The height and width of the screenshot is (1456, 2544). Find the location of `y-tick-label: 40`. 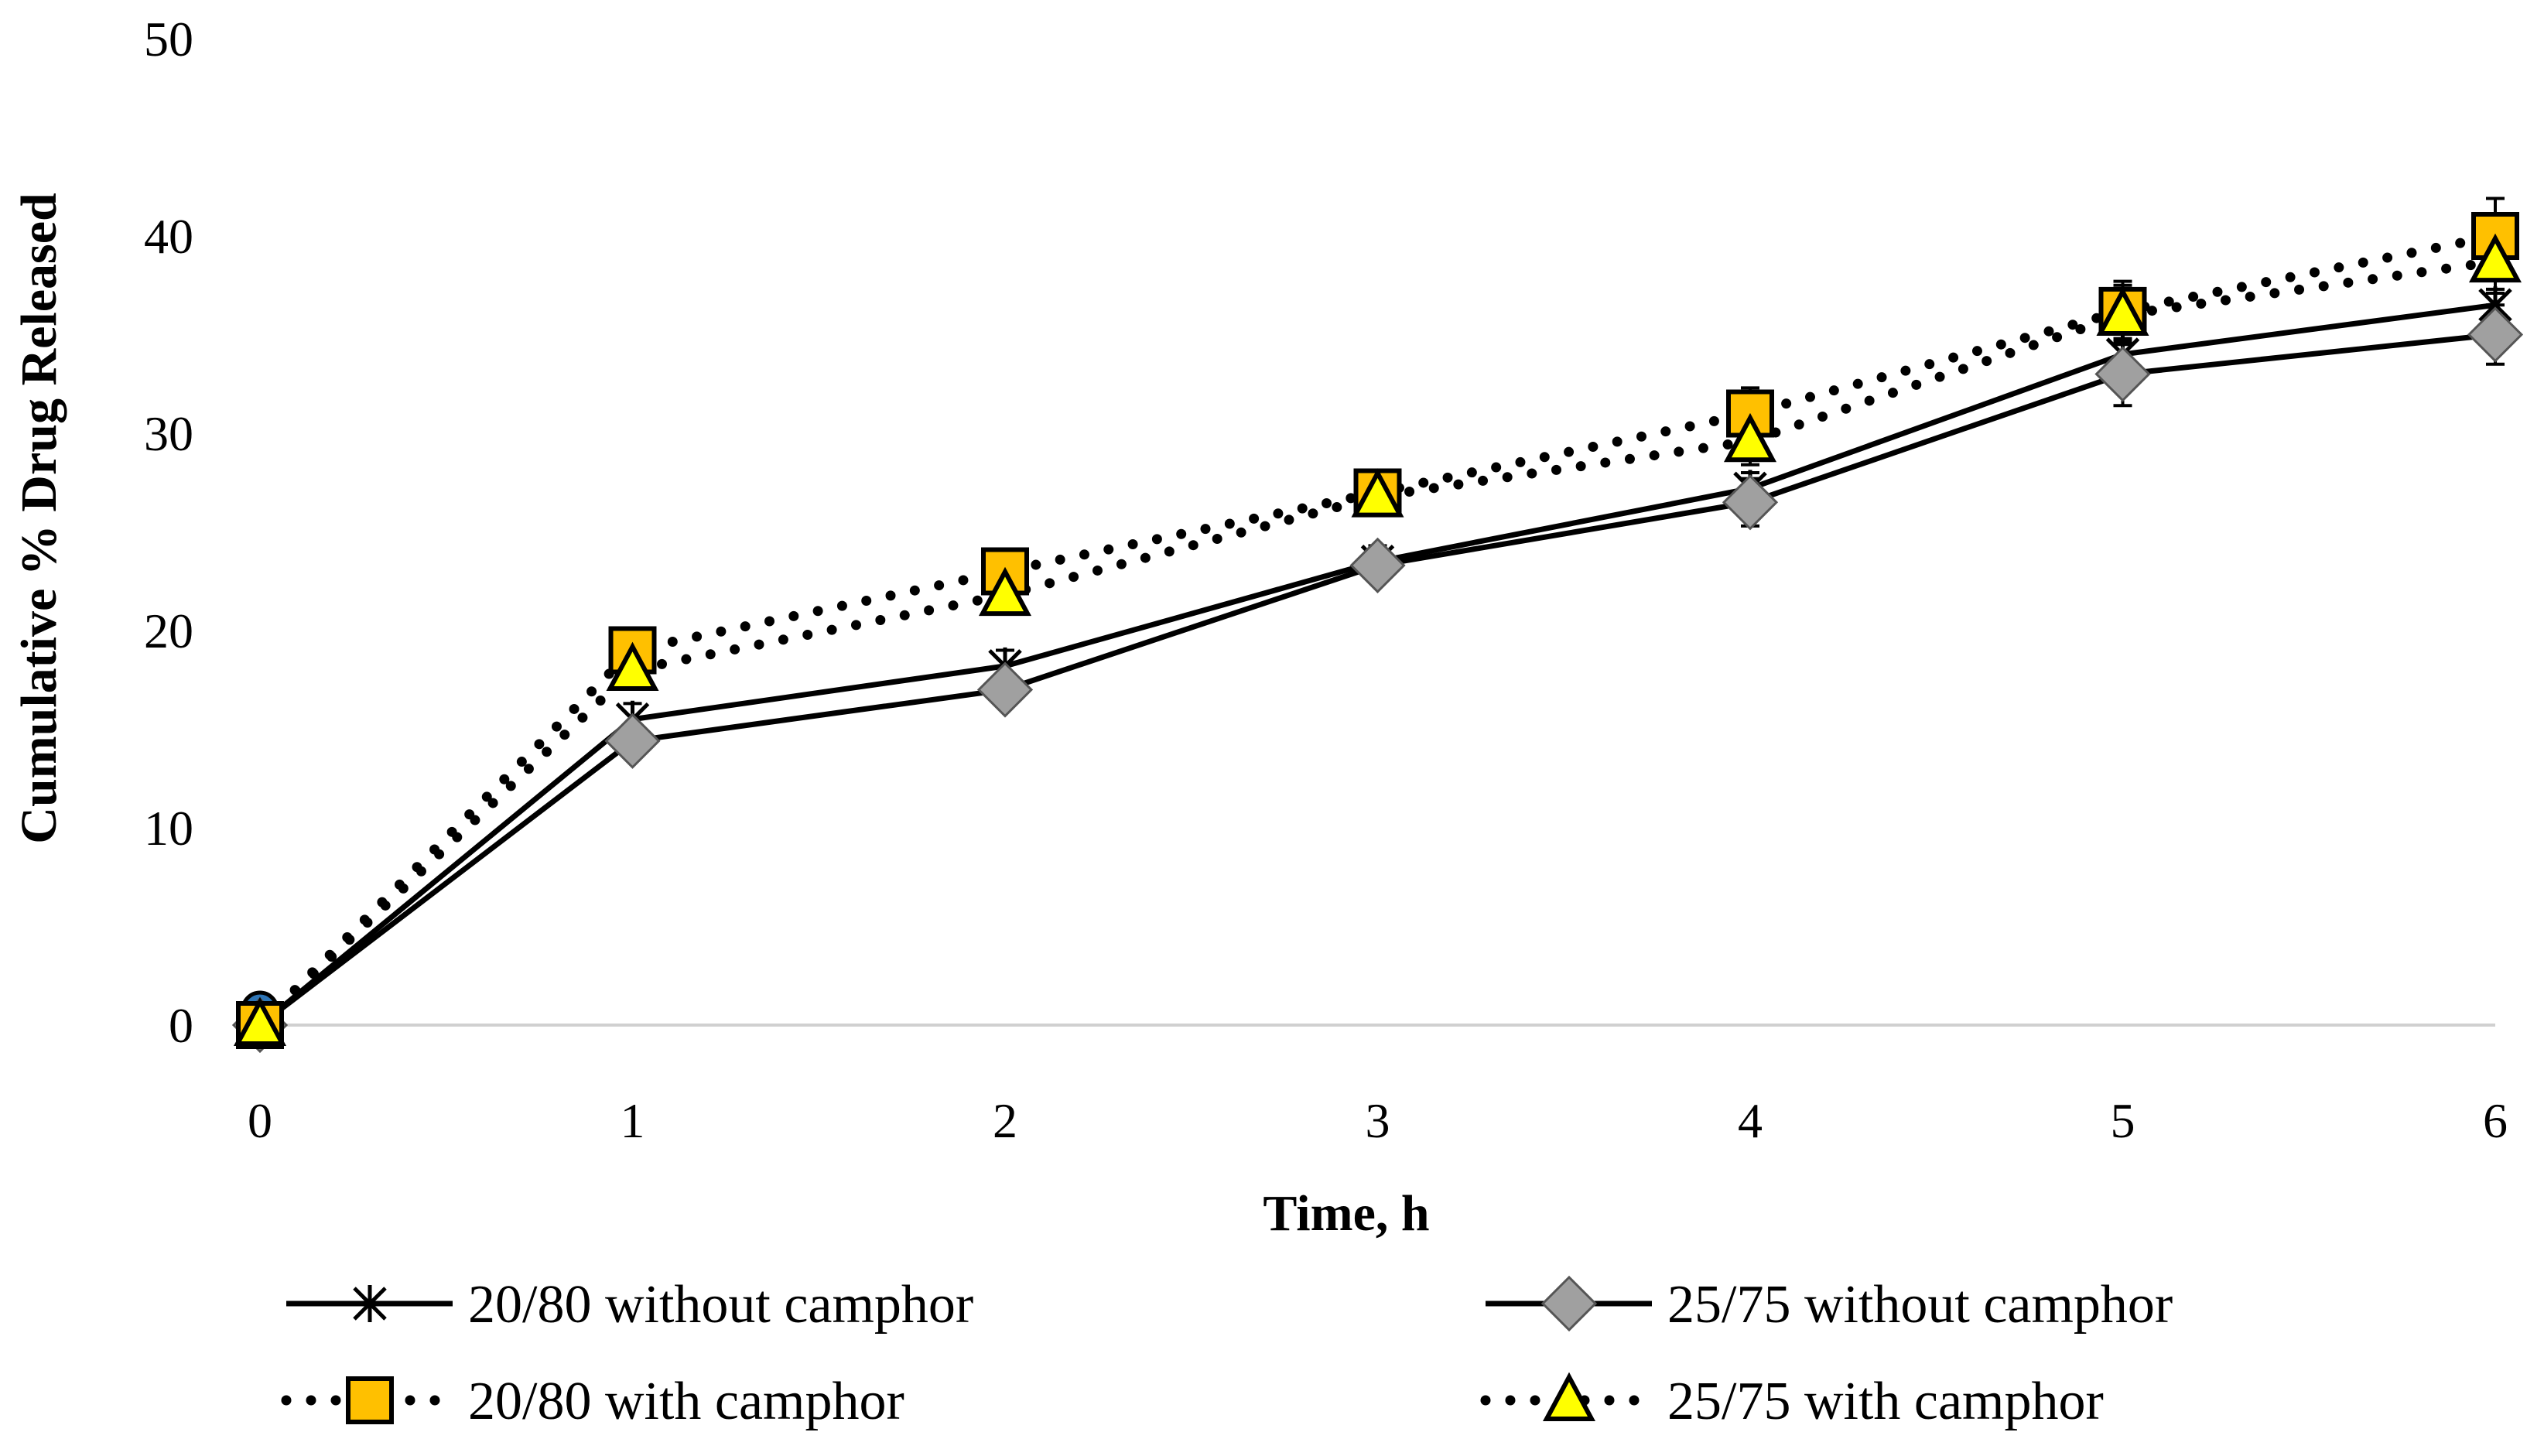

y-tick-label: 40 is located at coordinates (169, 236).